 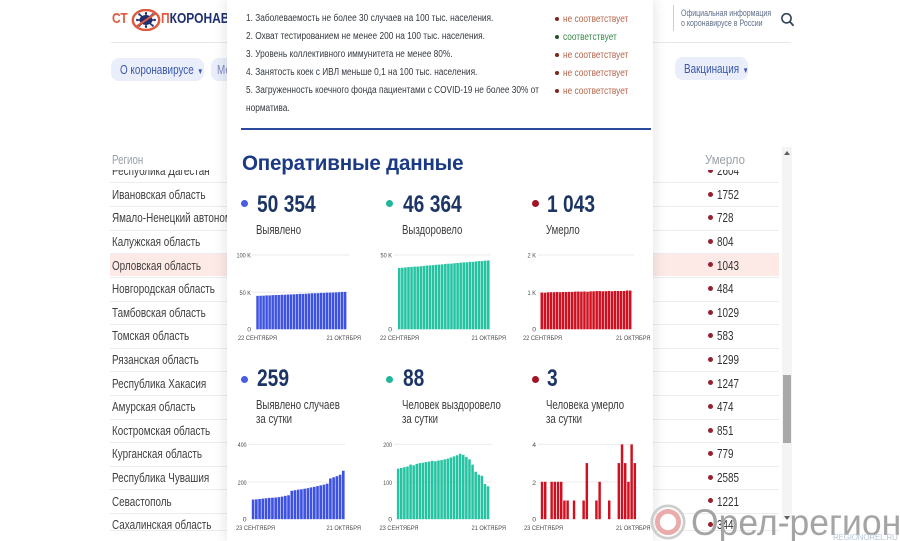 What do you see at coordinates (532, 293) in the screenshot?
I see `svg-text: 1 K` at bounding box center [532, 293].